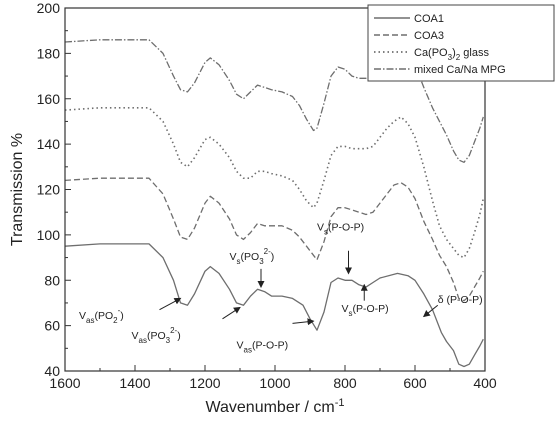  Describe the element at coordinates (134, 383) in the screenshot. I see `x-tick-label: 1400` at that location.